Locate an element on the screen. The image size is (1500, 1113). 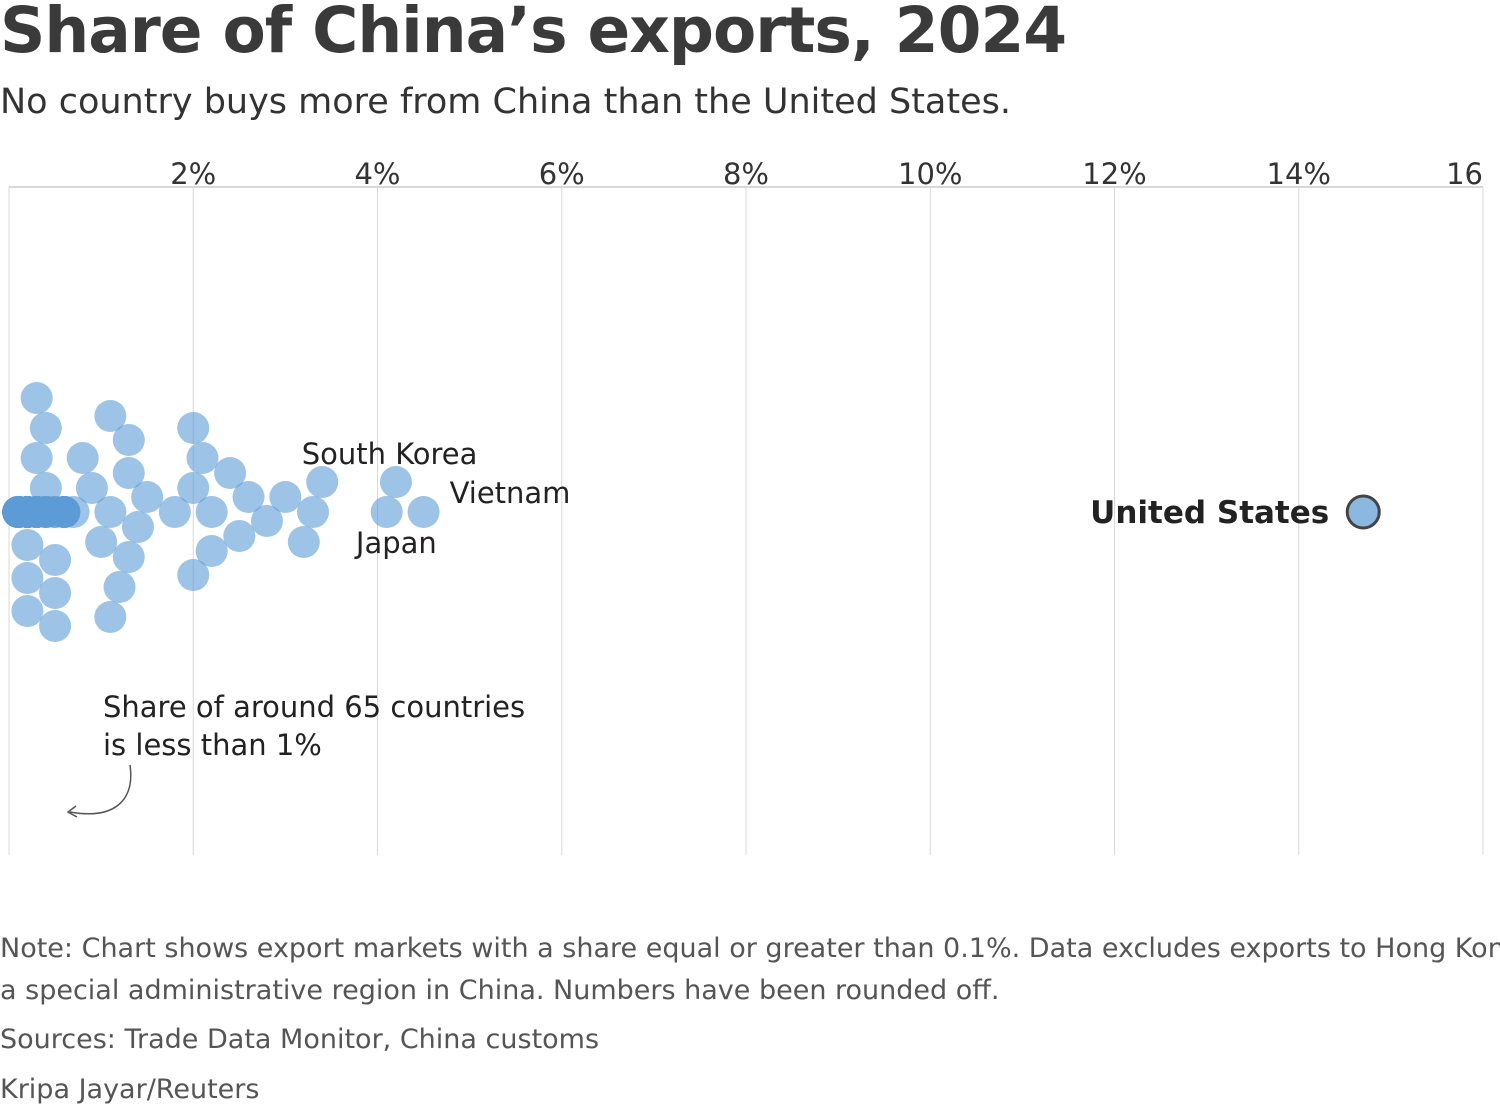
united-states-dot is located at coordinates (1363, 512).